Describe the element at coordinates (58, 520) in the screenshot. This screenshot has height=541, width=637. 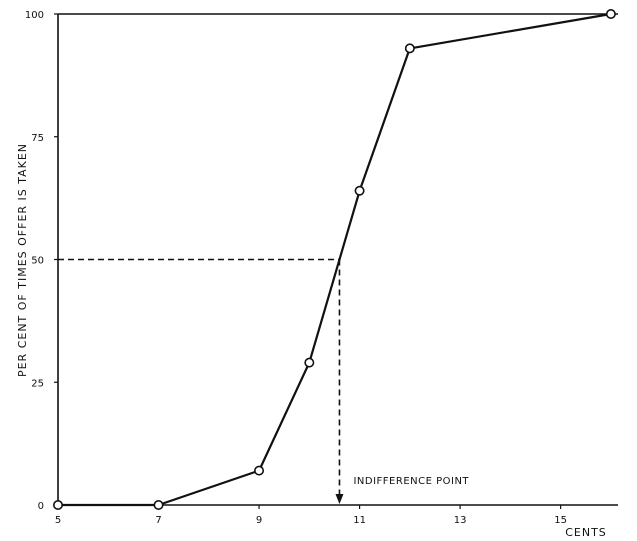
I see `x-tick-label: 5` at that location.